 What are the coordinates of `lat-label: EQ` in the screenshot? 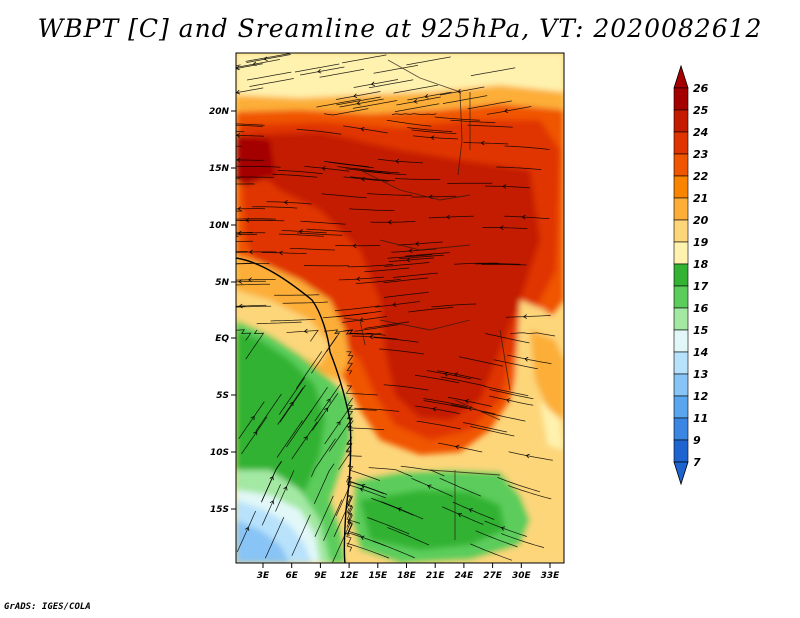 It's located at (222, 339).